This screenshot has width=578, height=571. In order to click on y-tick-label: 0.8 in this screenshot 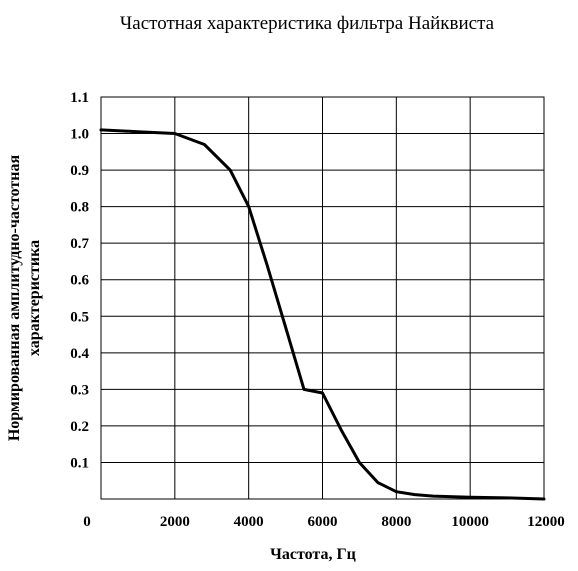, I will do `click(79, 208)`.